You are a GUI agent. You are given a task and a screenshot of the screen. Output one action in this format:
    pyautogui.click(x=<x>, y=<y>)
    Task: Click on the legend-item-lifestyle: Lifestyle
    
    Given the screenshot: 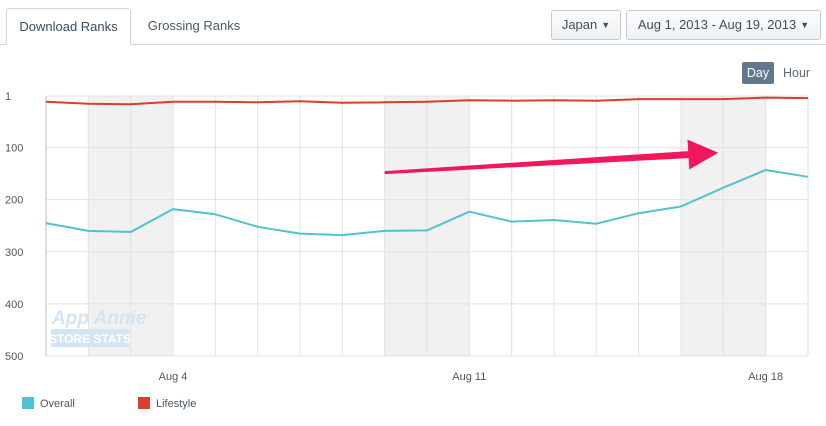 What is the action you would take?
    pyautogui.click(x=167, y=404)
    